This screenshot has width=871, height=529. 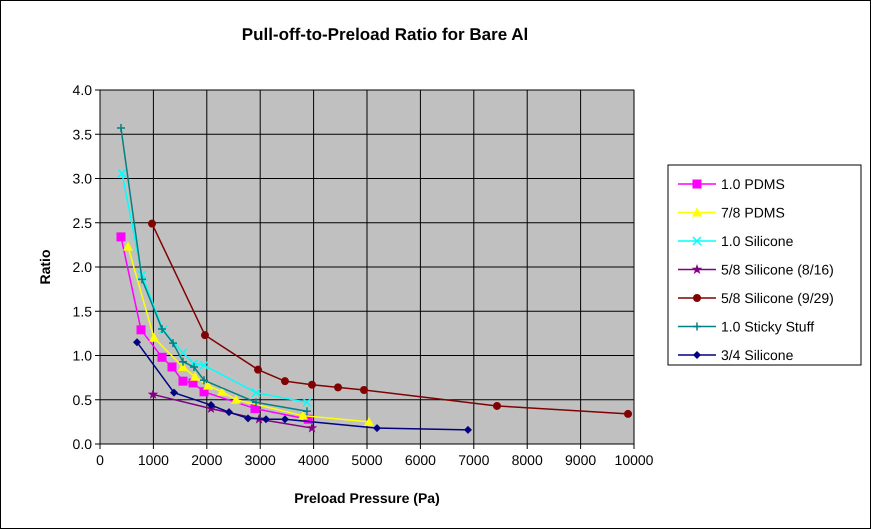 What do you see at coordinates (367, 498) in the screenshot?
I see `x-axis-title: Preload Pressure (Pa)` at bounding box center [367, 498].